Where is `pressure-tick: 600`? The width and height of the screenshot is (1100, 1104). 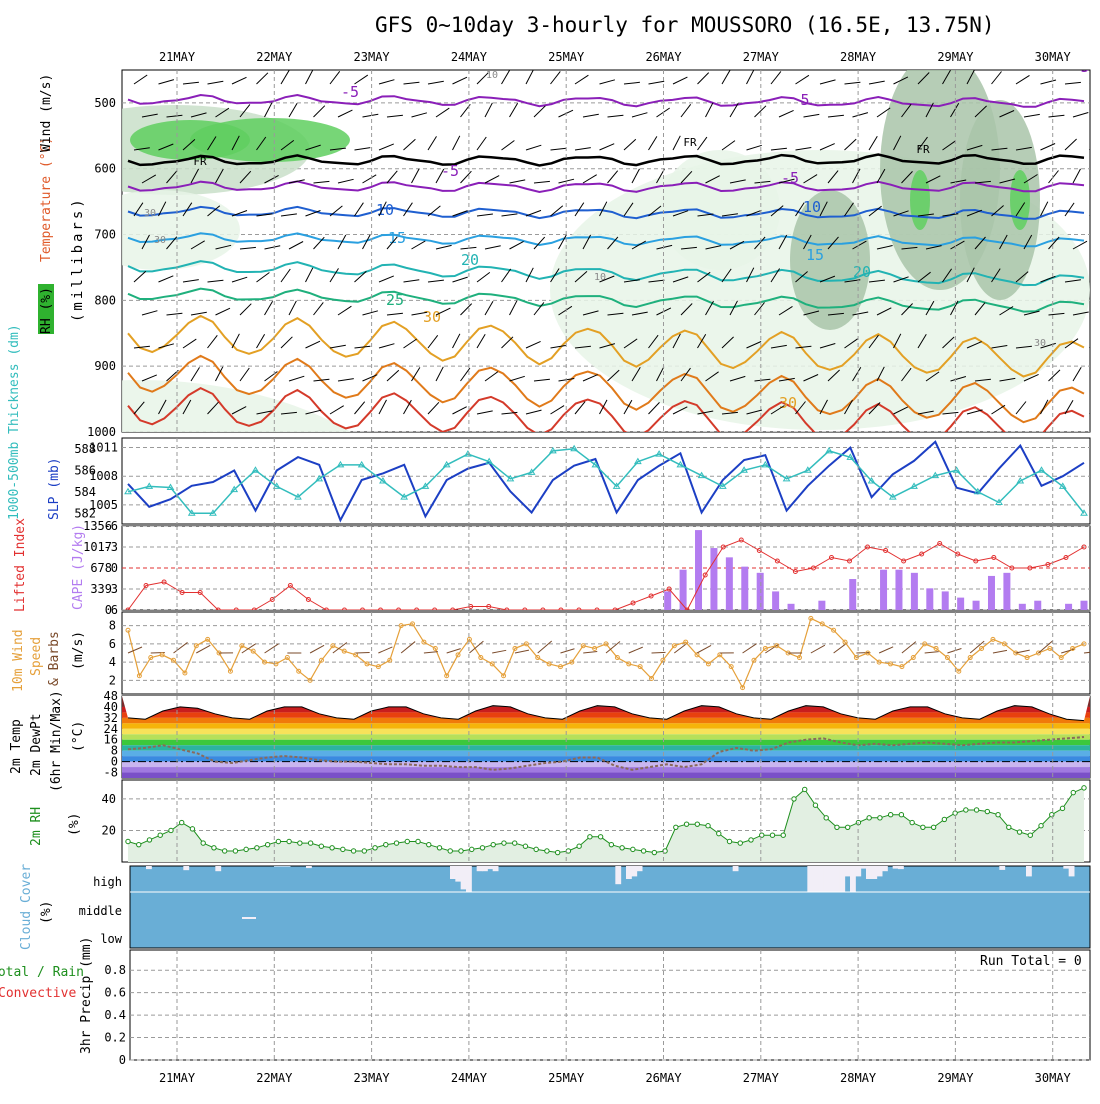 pressure-tick: 600 is located at coordinates (105, 169).